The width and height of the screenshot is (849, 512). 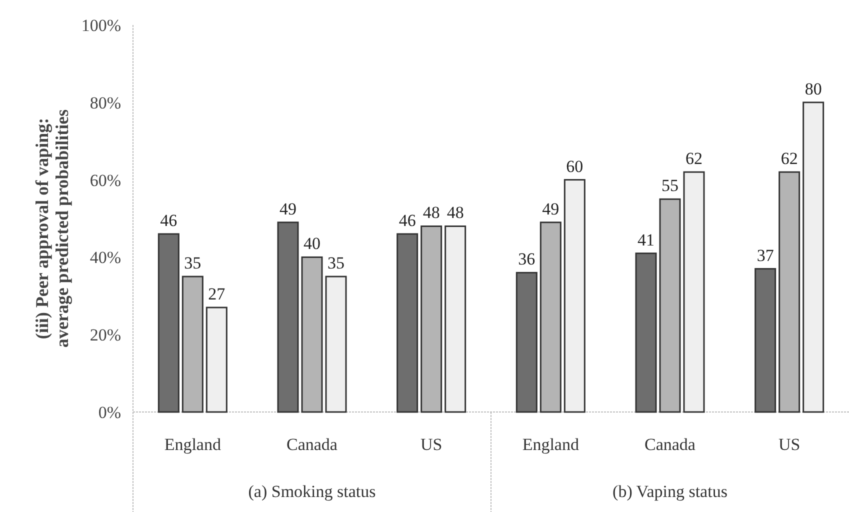 I want to click on y-tick-label: 100%, so click(x=101, y=25).